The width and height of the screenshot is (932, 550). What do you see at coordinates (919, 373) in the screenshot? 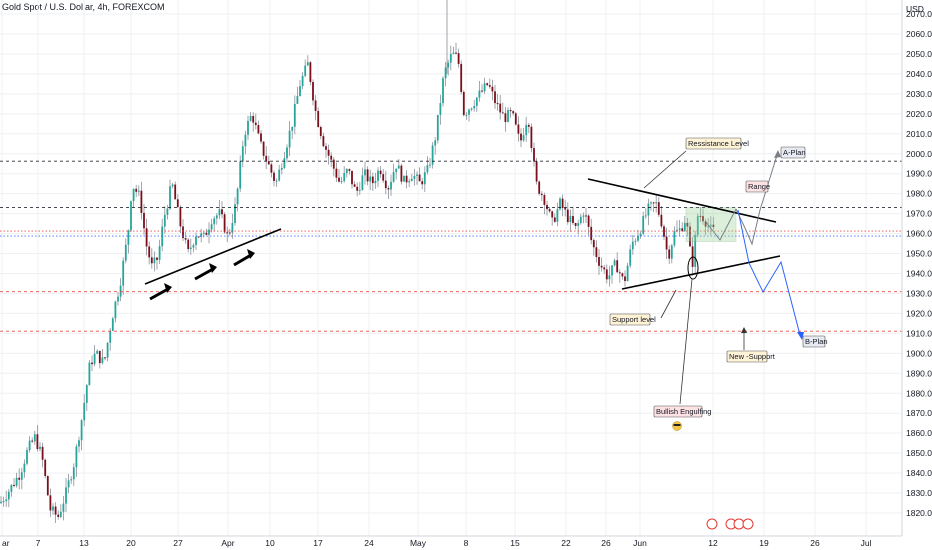
I see `price-tick-label: 1890.00` at bounding box center [919, 373].